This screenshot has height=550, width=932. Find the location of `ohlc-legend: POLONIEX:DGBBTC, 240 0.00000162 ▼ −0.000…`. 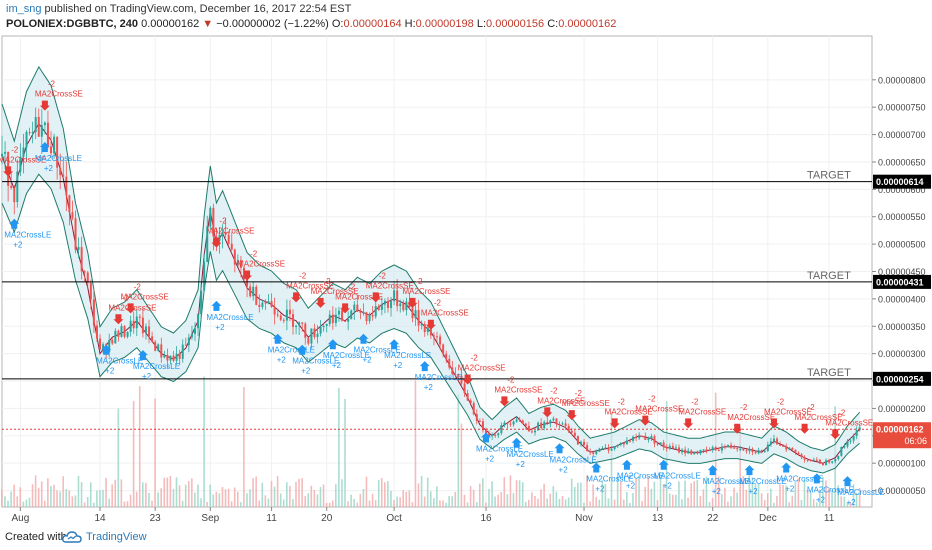

ohlc-legend: POLONIEX:DGBBTC, 240 0.00000162 ▼ −0.000… is located at coordinates (311, 24).